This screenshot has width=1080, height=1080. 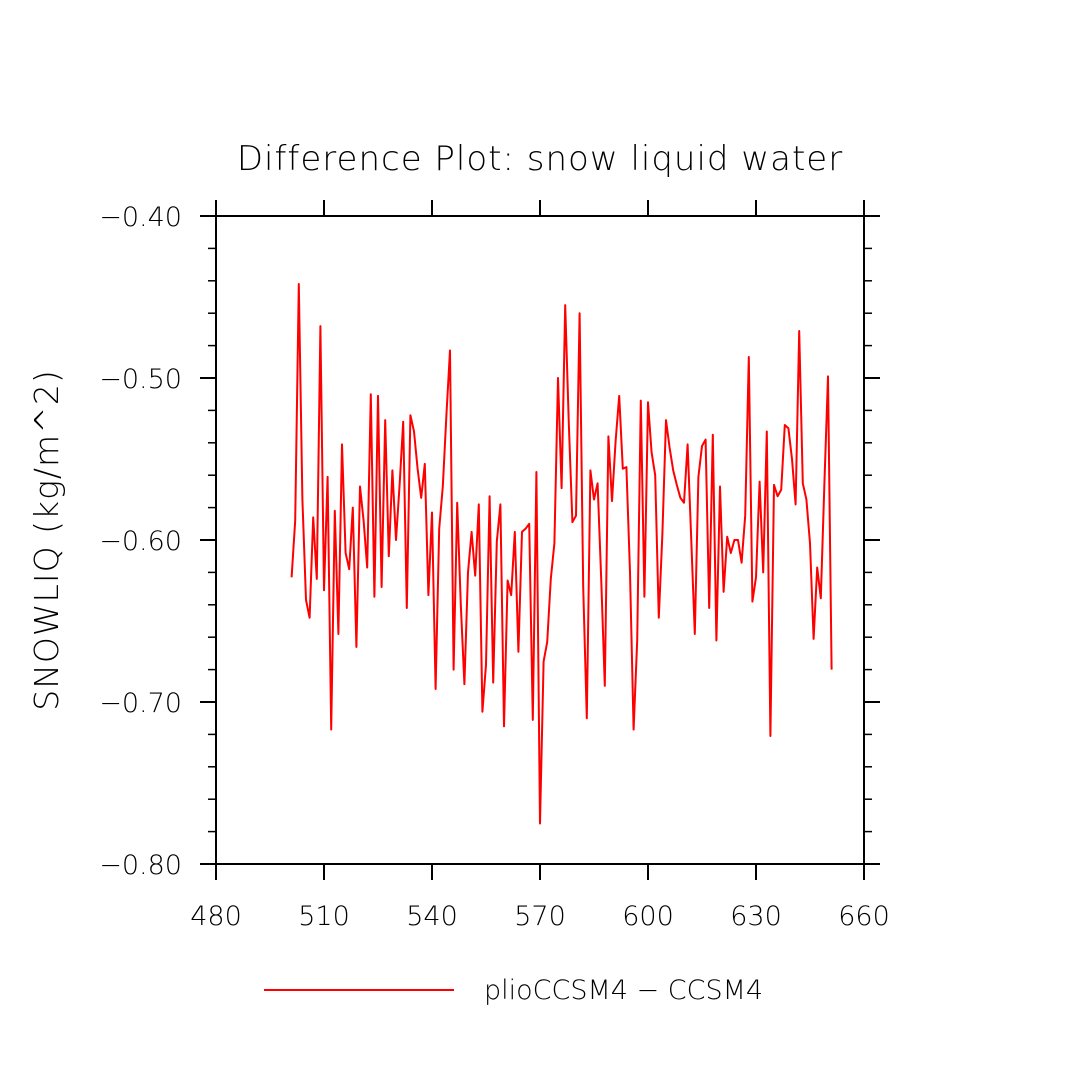 I want to click on y-tick-label: −0.70, so click(x=140, y=703).